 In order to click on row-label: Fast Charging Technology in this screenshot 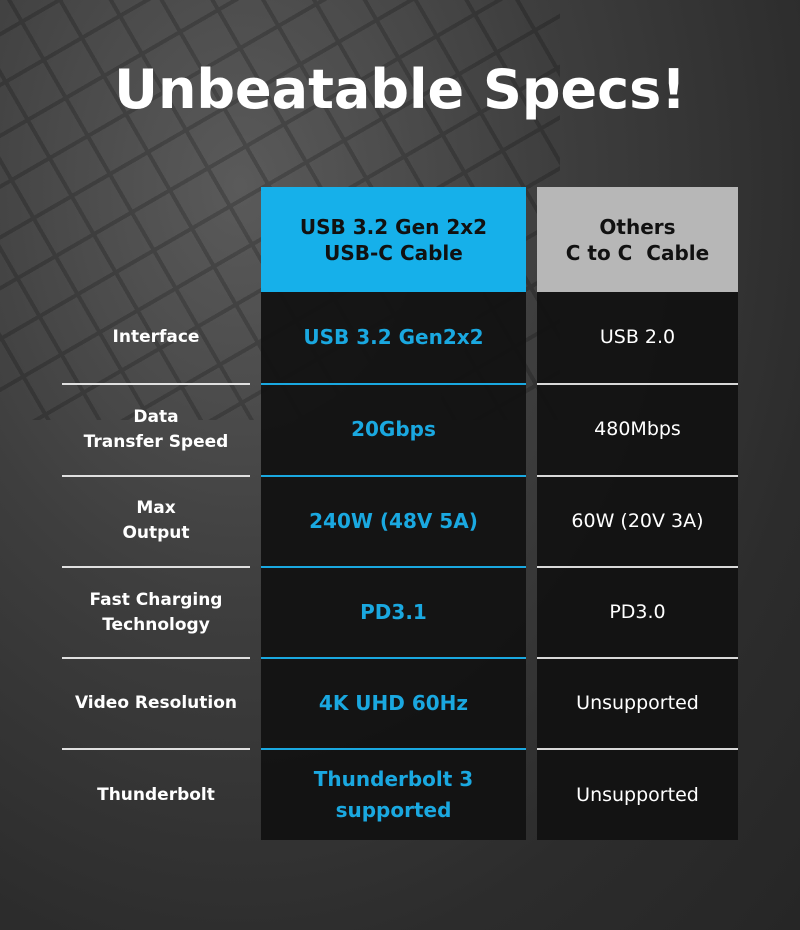, I will do `click(156, 611)`.